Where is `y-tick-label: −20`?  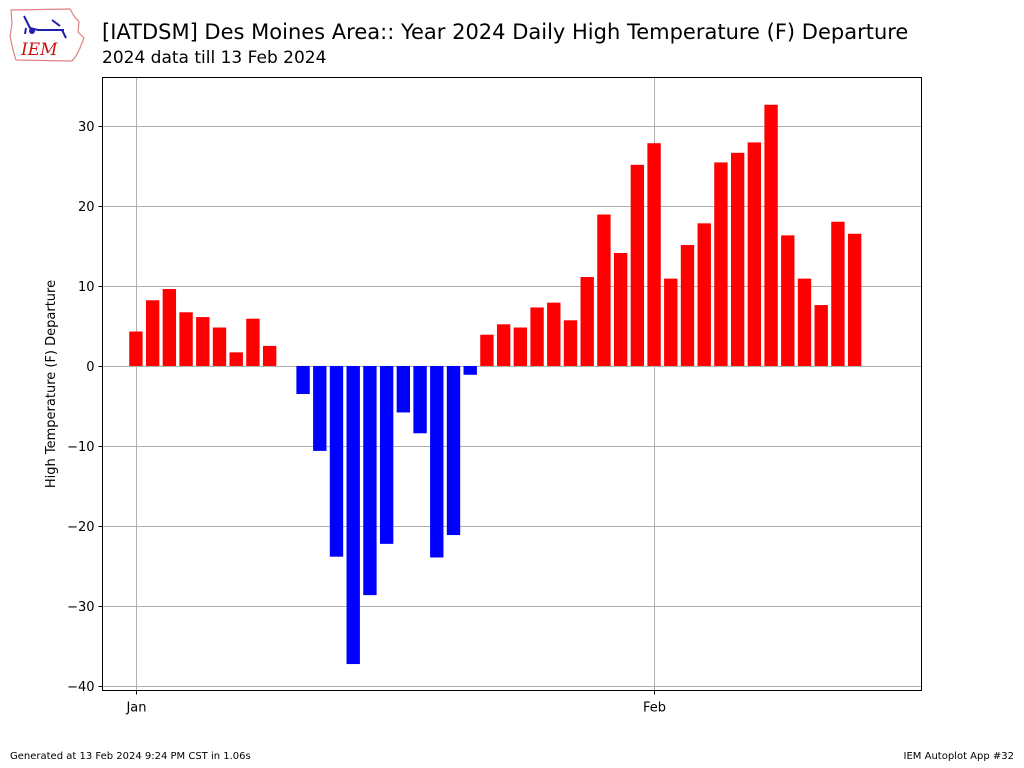 y-tick-label: −20 is located at coordinates (80, 527).